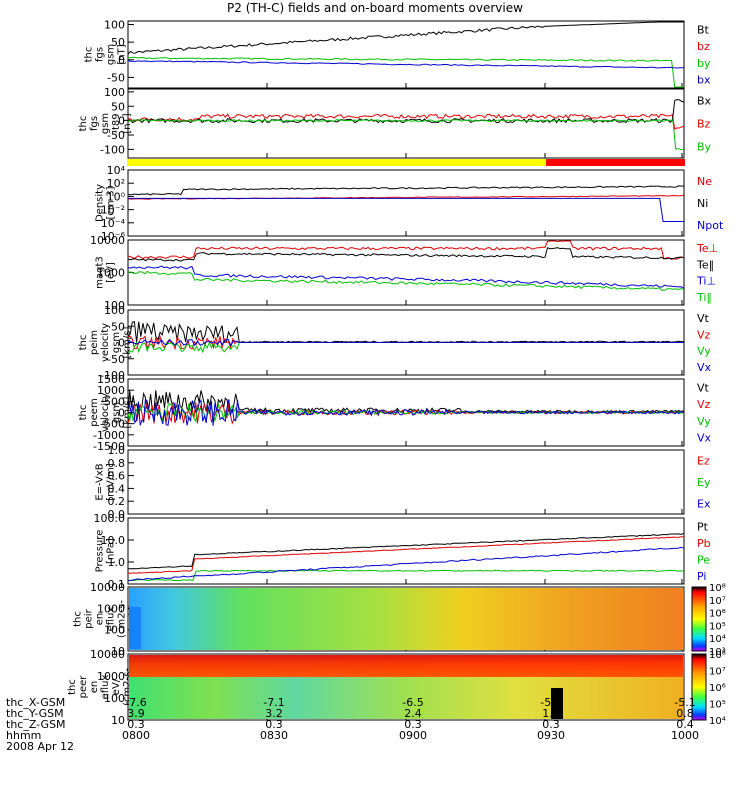 This screenshot has width=750, height=800. What do you see at coordinates (36, 702) in the screenshot?
I see `footer-row-label: thc_X-GSM` at bounding box center [36, 702].